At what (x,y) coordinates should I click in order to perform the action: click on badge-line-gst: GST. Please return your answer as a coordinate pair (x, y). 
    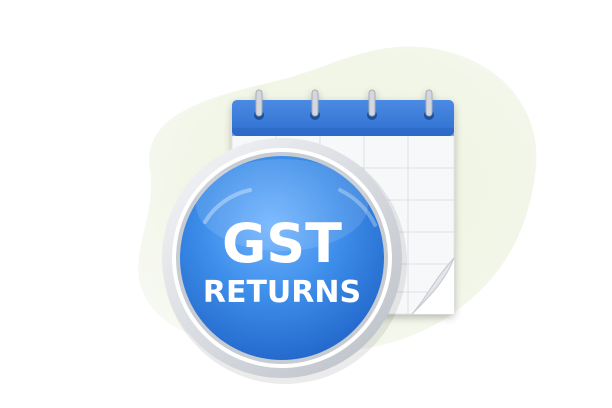
    Looking at the image, I should click on (282, 243).